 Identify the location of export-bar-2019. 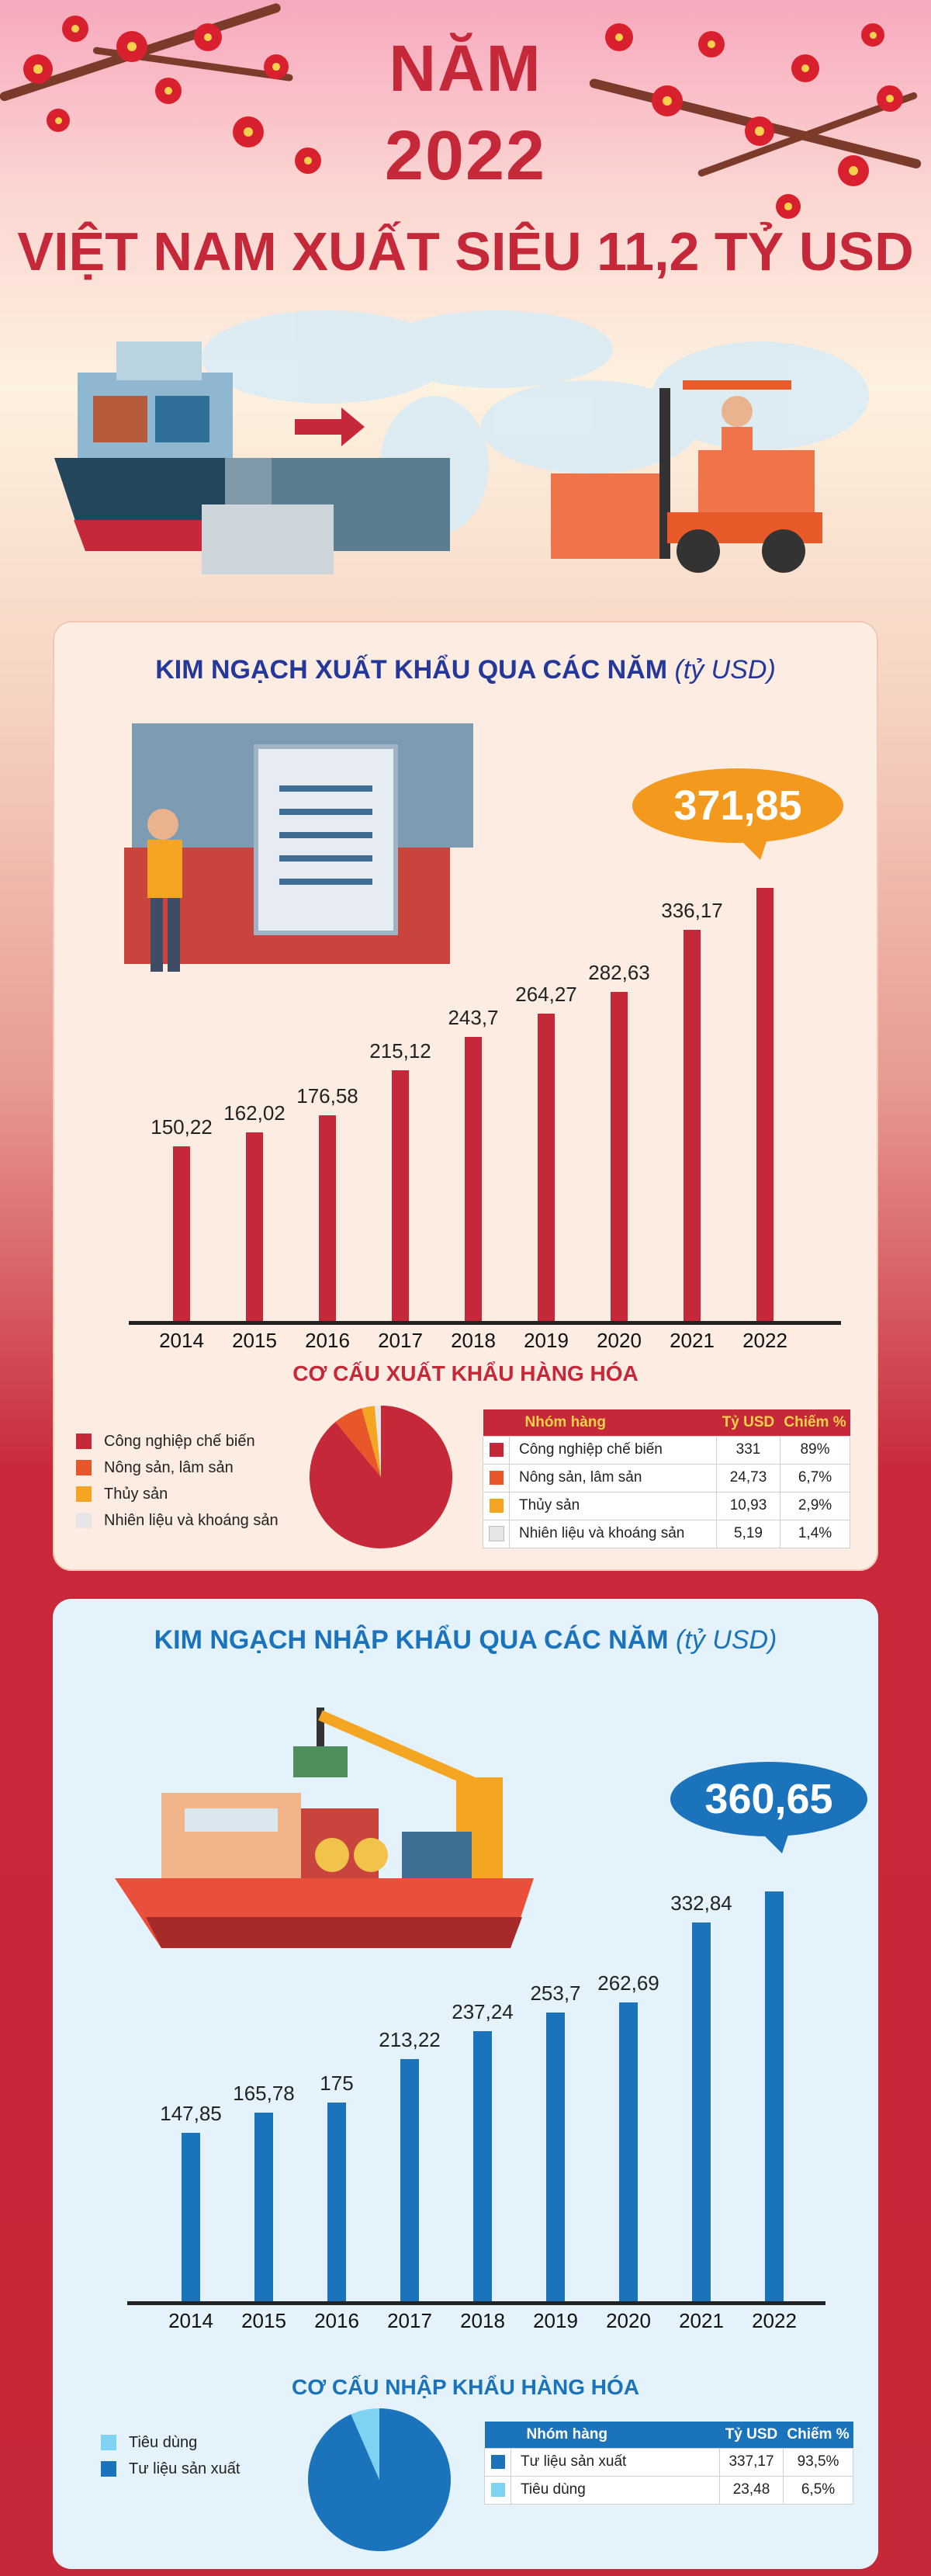
(547, 1167).